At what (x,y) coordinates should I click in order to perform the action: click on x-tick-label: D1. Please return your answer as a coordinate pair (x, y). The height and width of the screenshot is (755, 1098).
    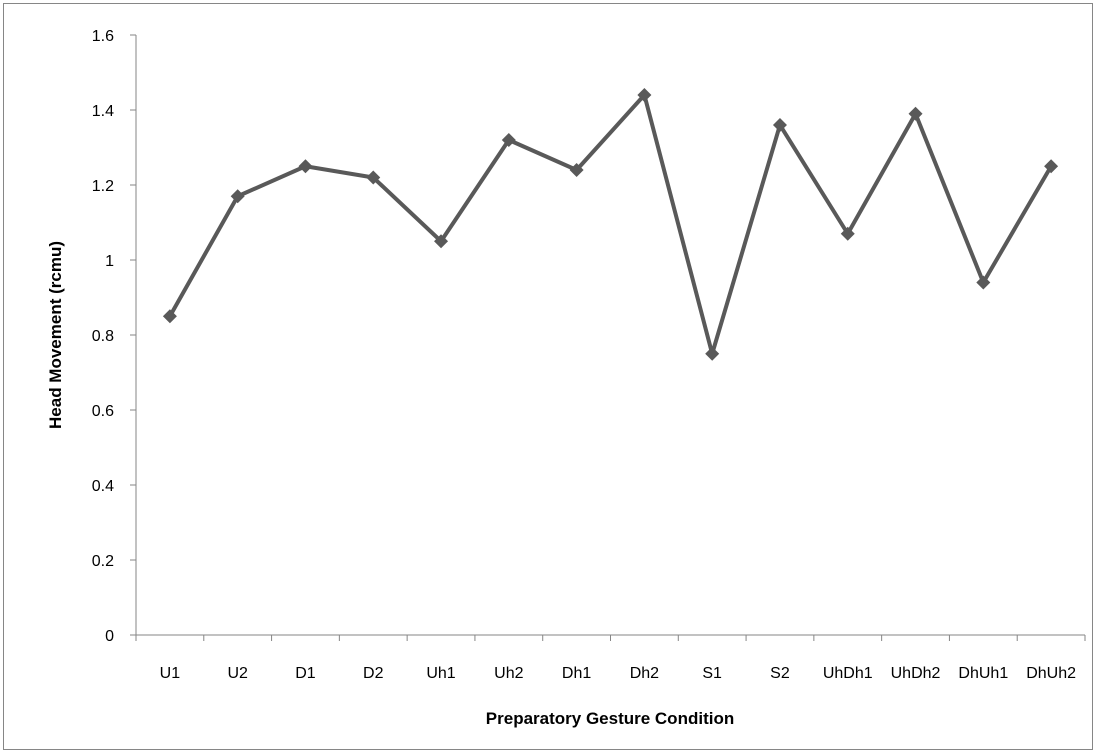
    Looking at the image, I should click on (305, 673).